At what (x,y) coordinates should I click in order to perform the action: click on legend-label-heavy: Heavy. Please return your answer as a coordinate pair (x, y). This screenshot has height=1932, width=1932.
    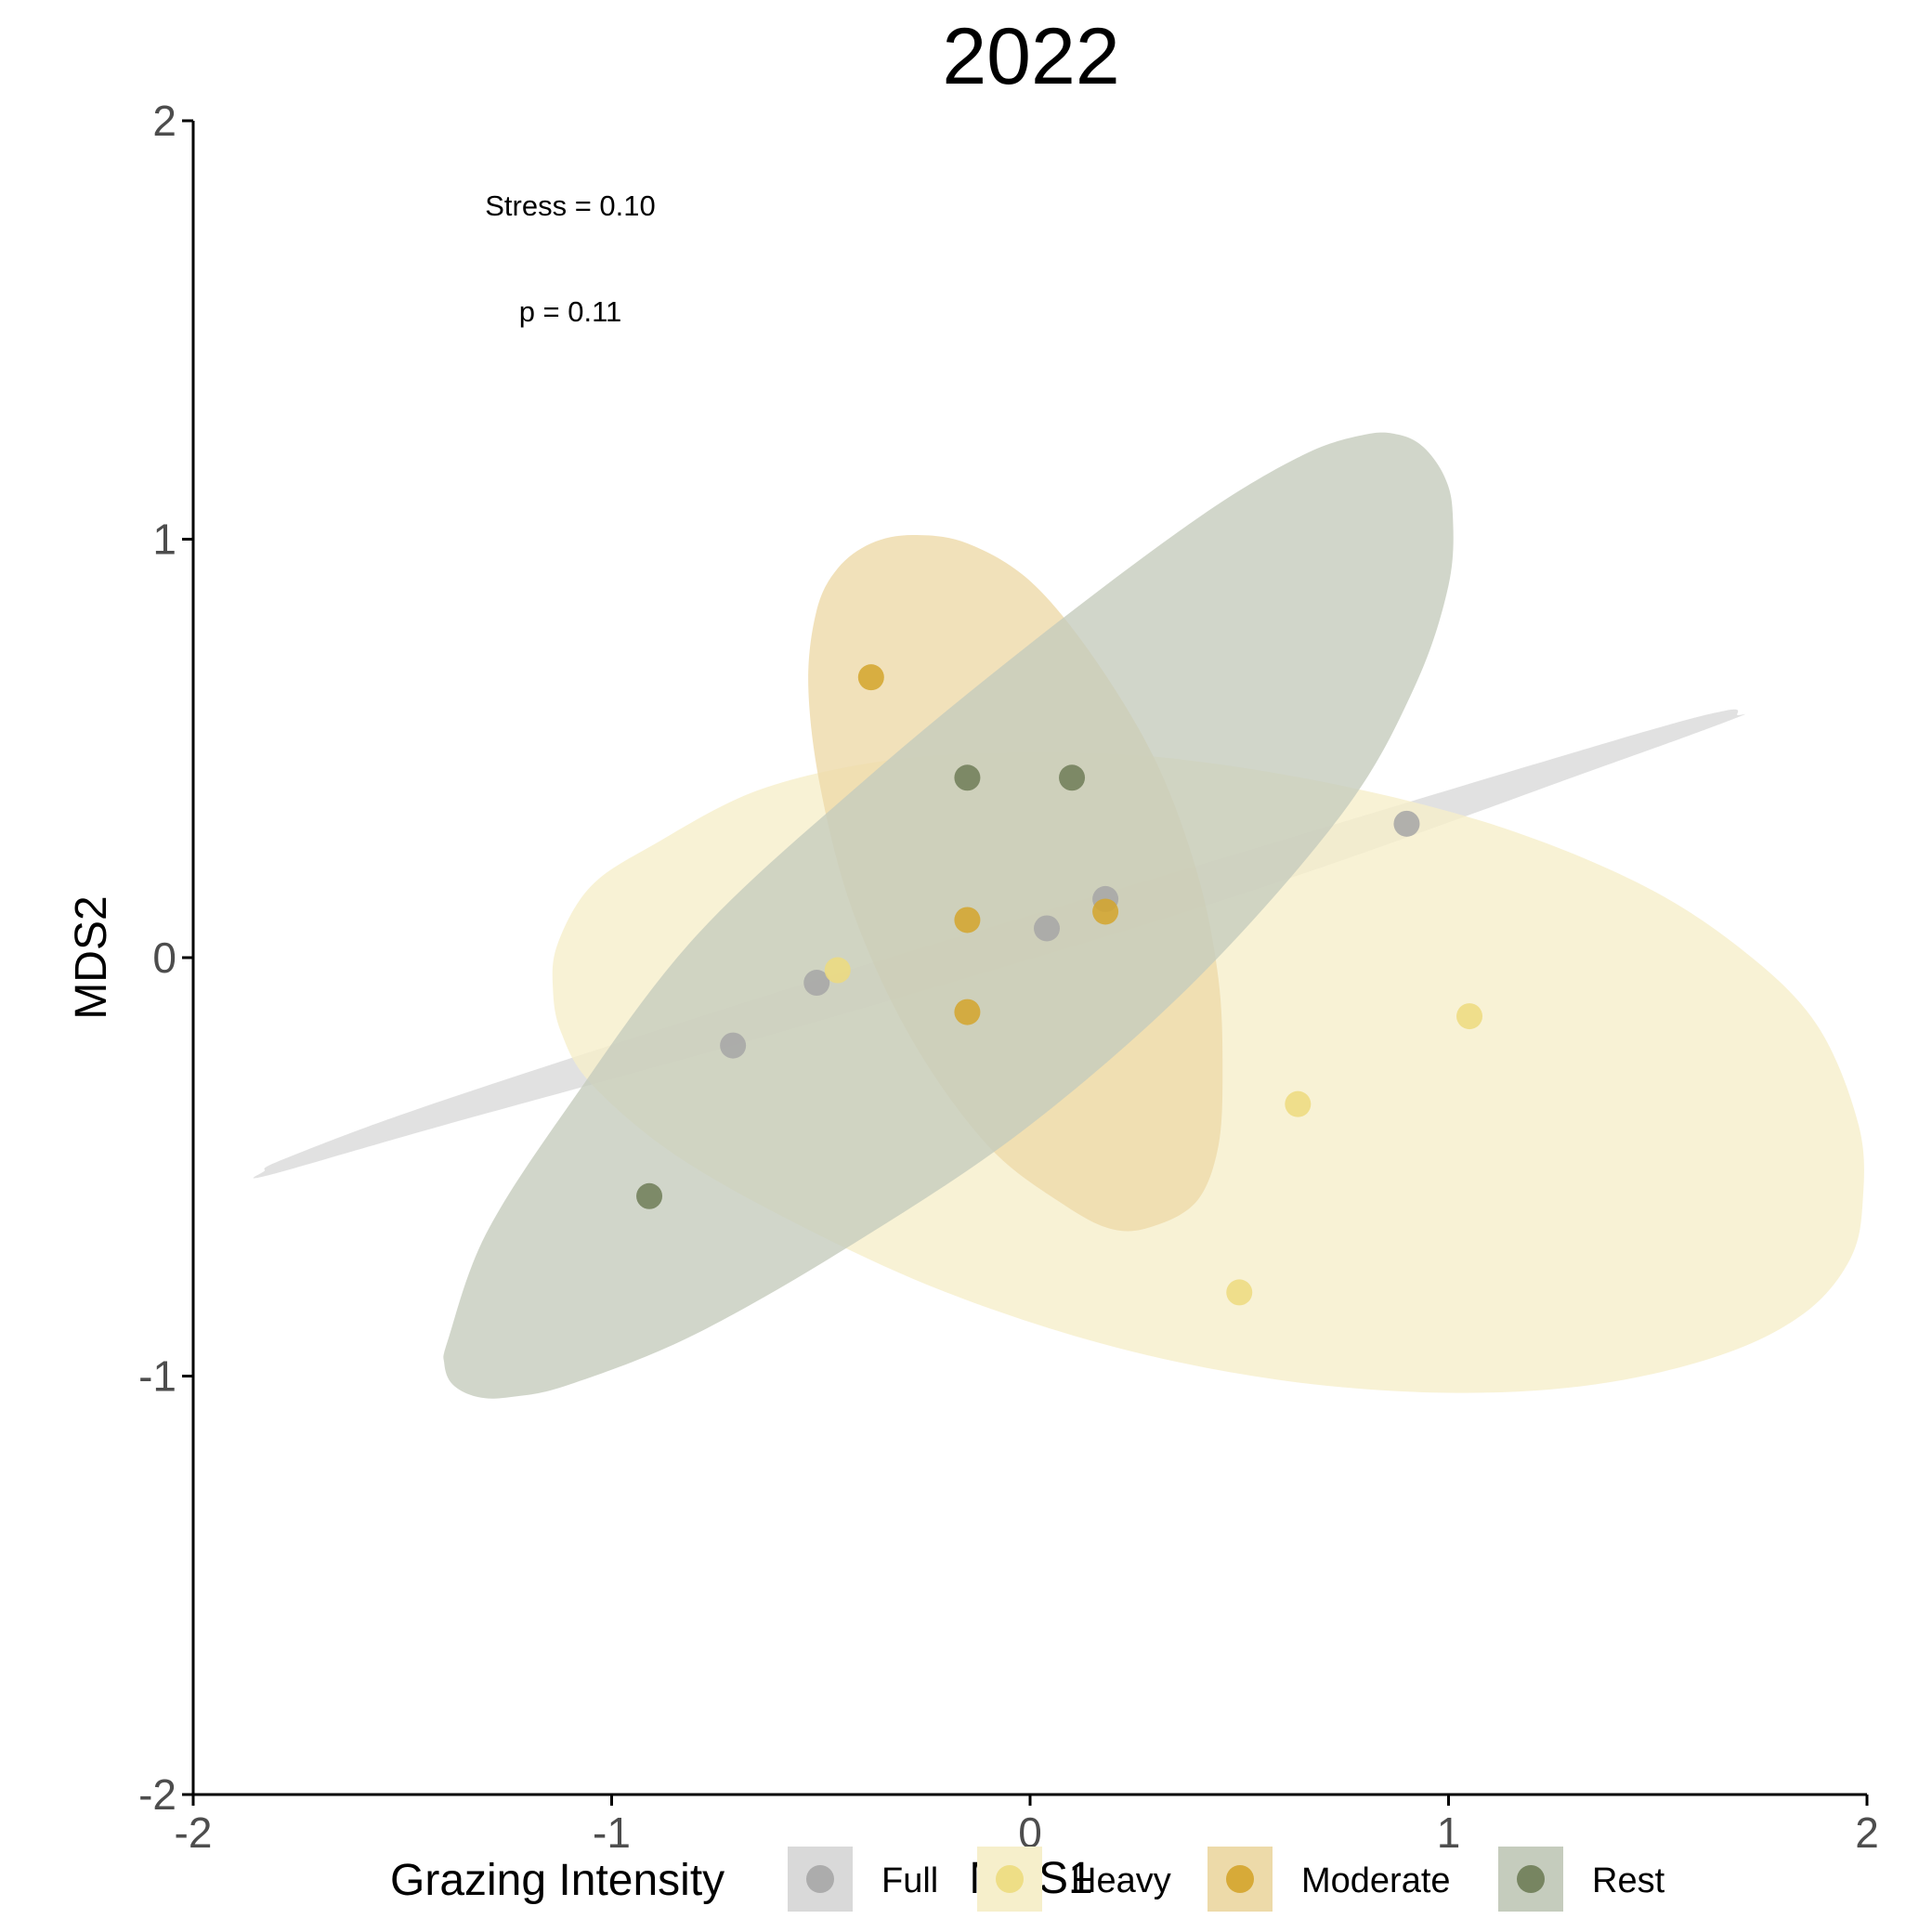
    Looking at the image, I should click on (1121, 1880).